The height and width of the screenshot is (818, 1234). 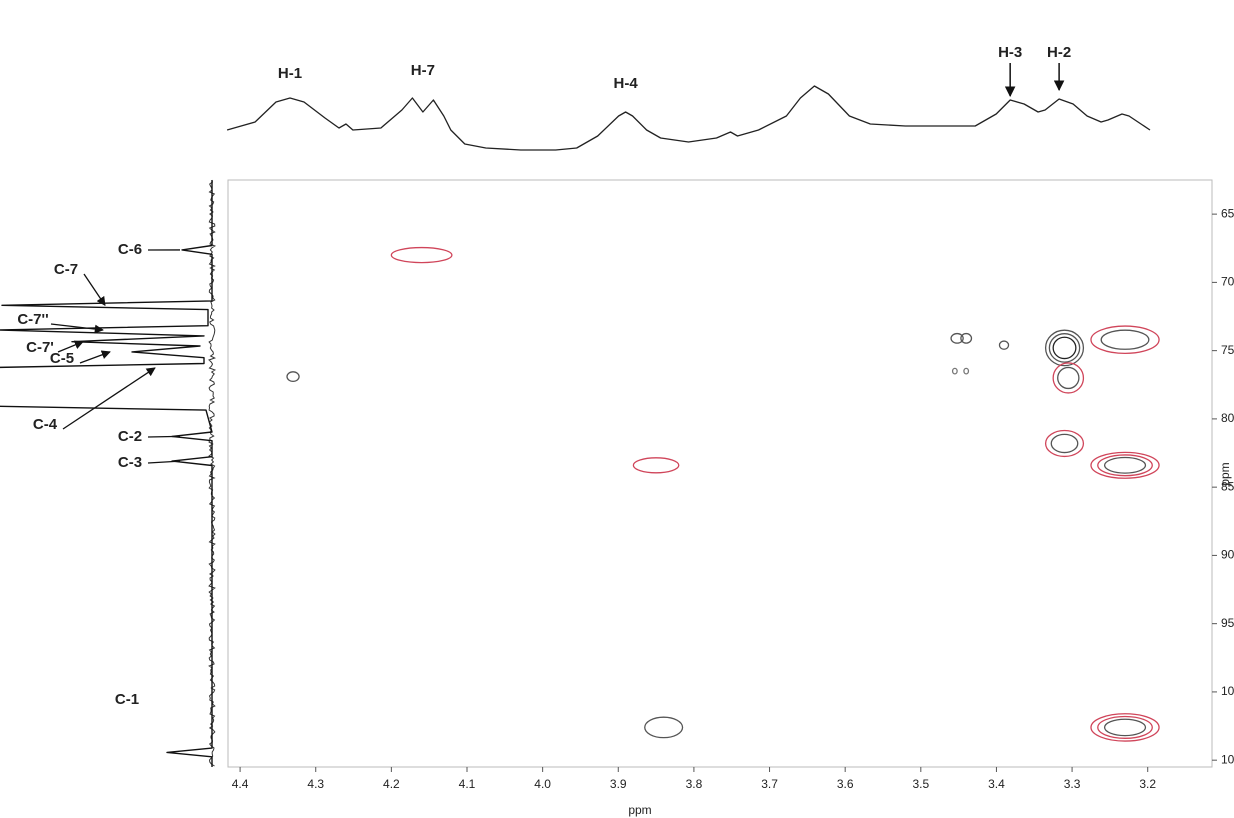 What do you see at coordinates (1147, 784) in the screenshot?
I see `x-tick-label: 3.2` at bounding box center [1147, 784].